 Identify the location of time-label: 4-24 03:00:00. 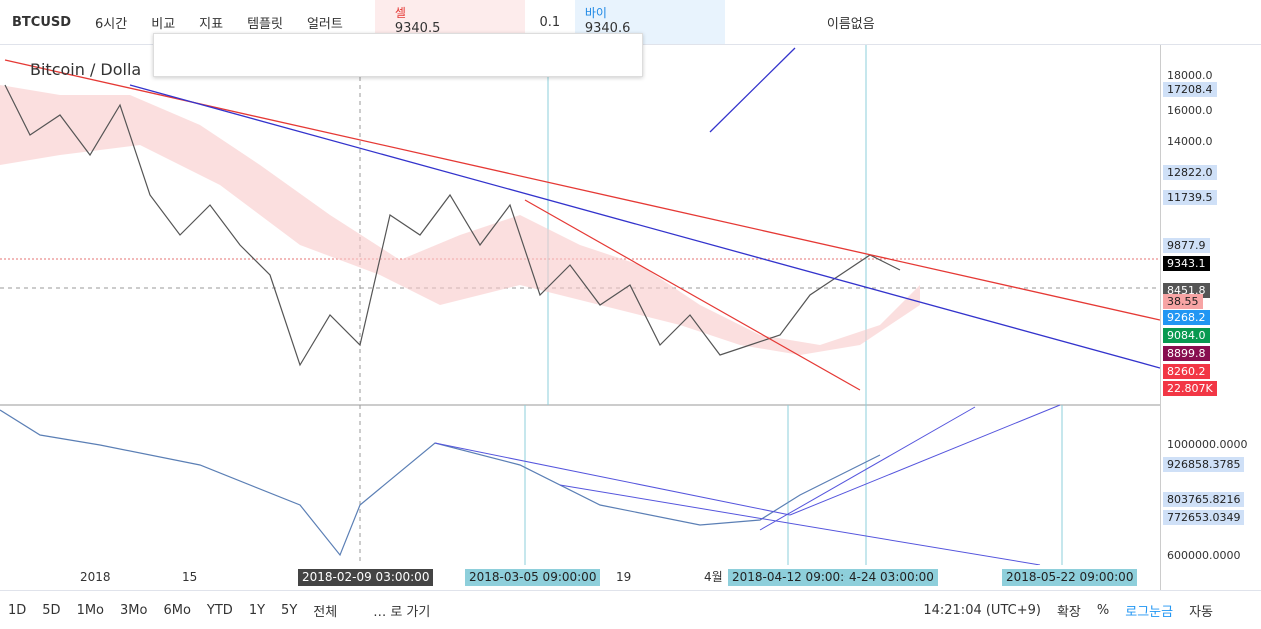
(891, 577).